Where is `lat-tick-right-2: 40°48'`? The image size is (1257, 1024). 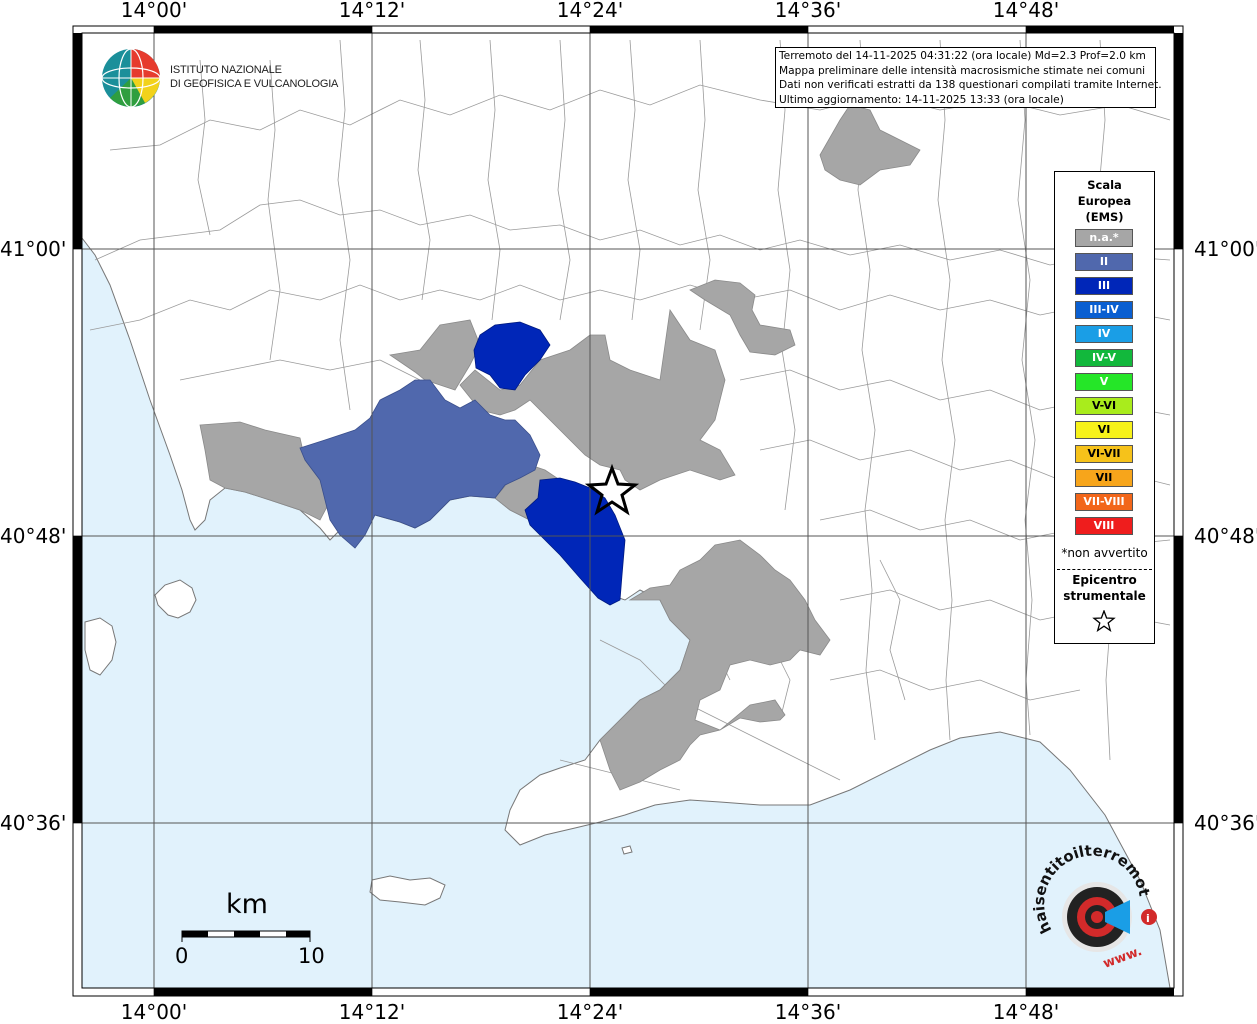
lat-tick-right-2: 40°48' is located at coordinates (1225, 536).